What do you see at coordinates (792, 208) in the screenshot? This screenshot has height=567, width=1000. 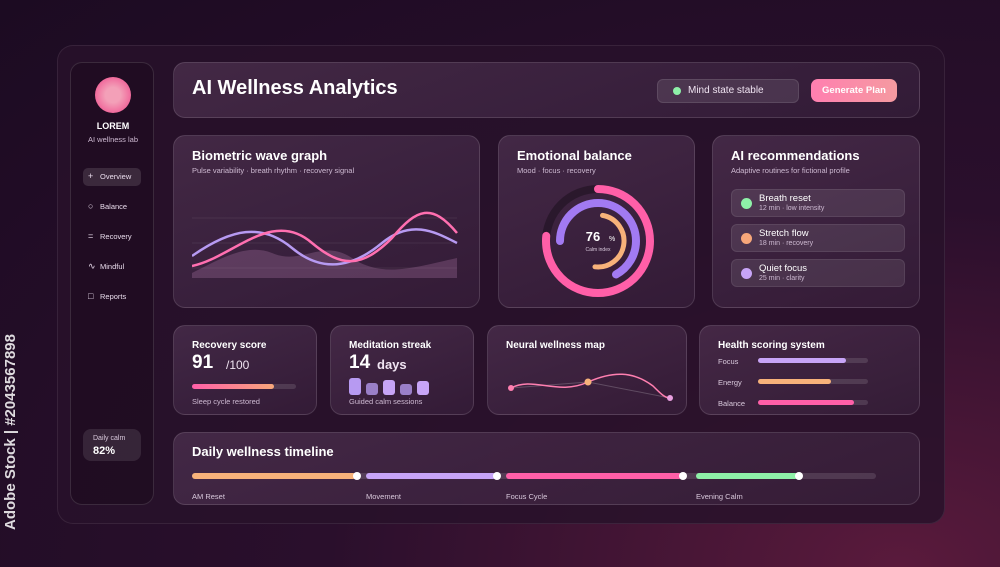 I see `recommendation-detail: 12 min · low intensity` at bounding box center [792, 208].